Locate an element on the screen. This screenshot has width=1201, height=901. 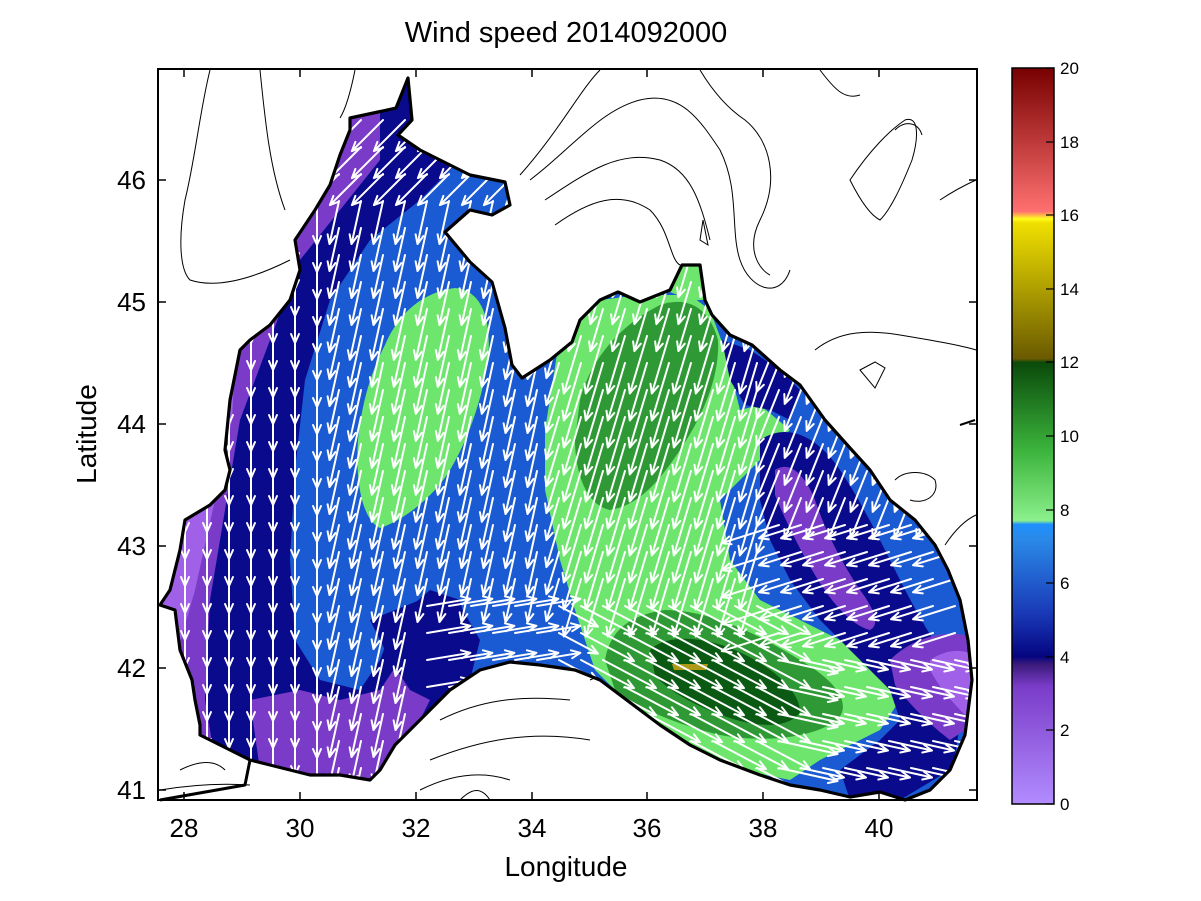
colorbar-tick-10: 10 is located at coordinates (1069, 436).